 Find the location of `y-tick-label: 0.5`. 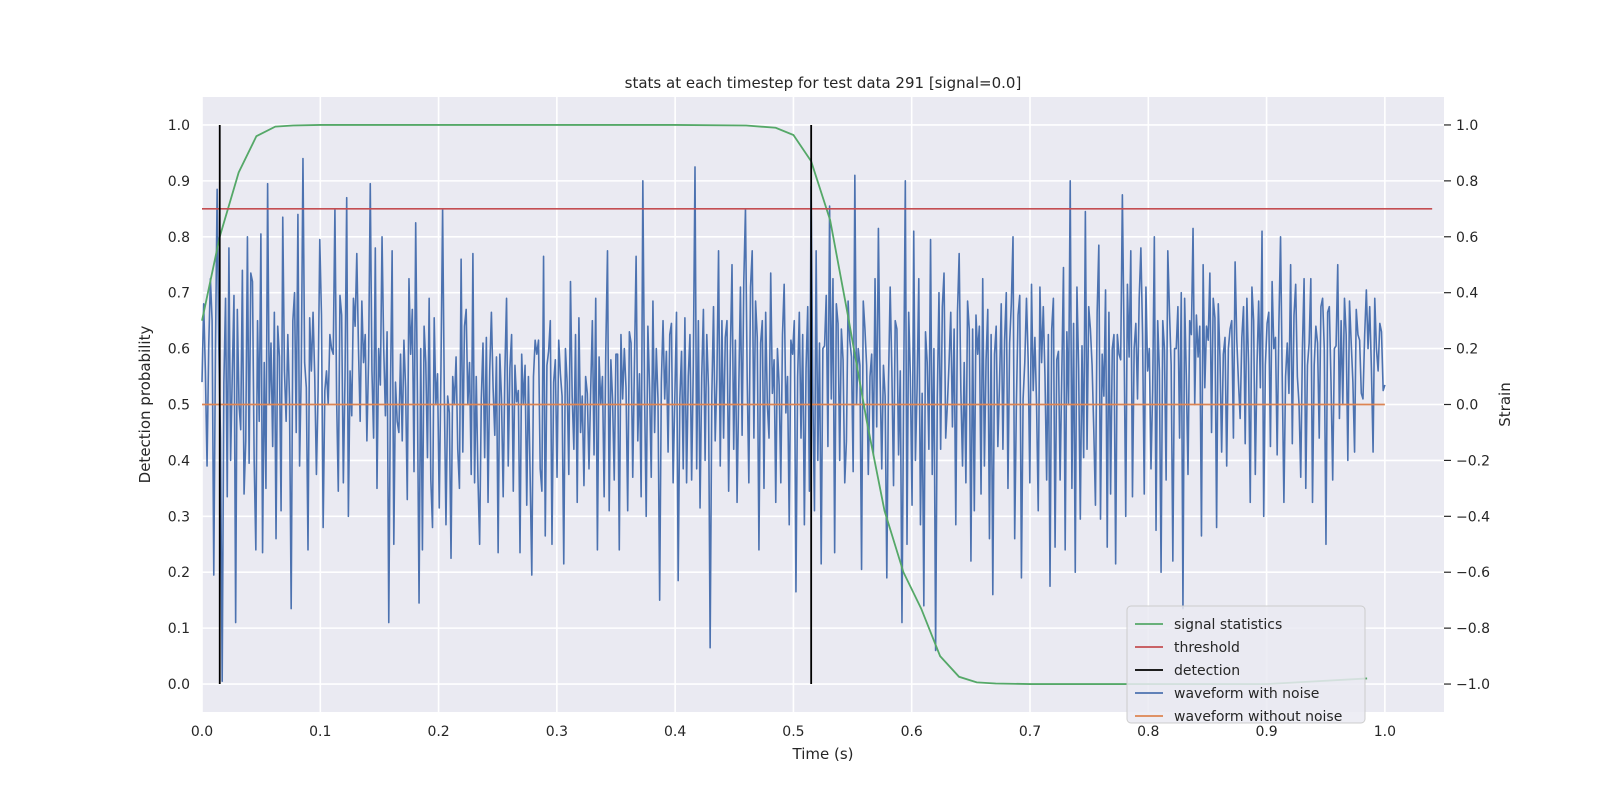

y-tick-label: 0.5 is located at coordinates (179, 406).